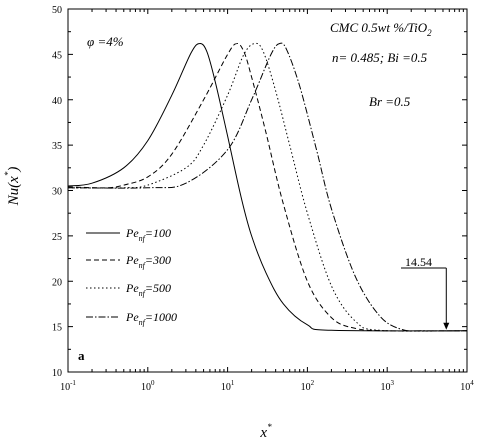 This screenshot has width=480, height=443. I want to click on x-tick-label: 10⁻¹, so click(68, 386).